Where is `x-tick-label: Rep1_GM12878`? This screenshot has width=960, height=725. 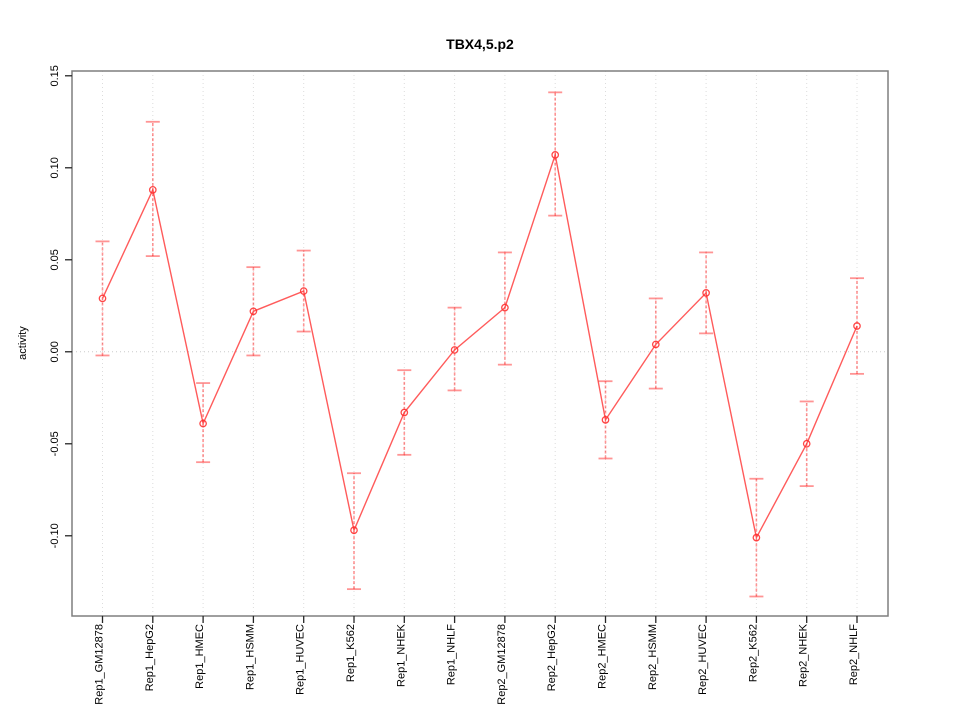
x-tick-label: Rep1_GM12878 is located at coordinates (100, 664).